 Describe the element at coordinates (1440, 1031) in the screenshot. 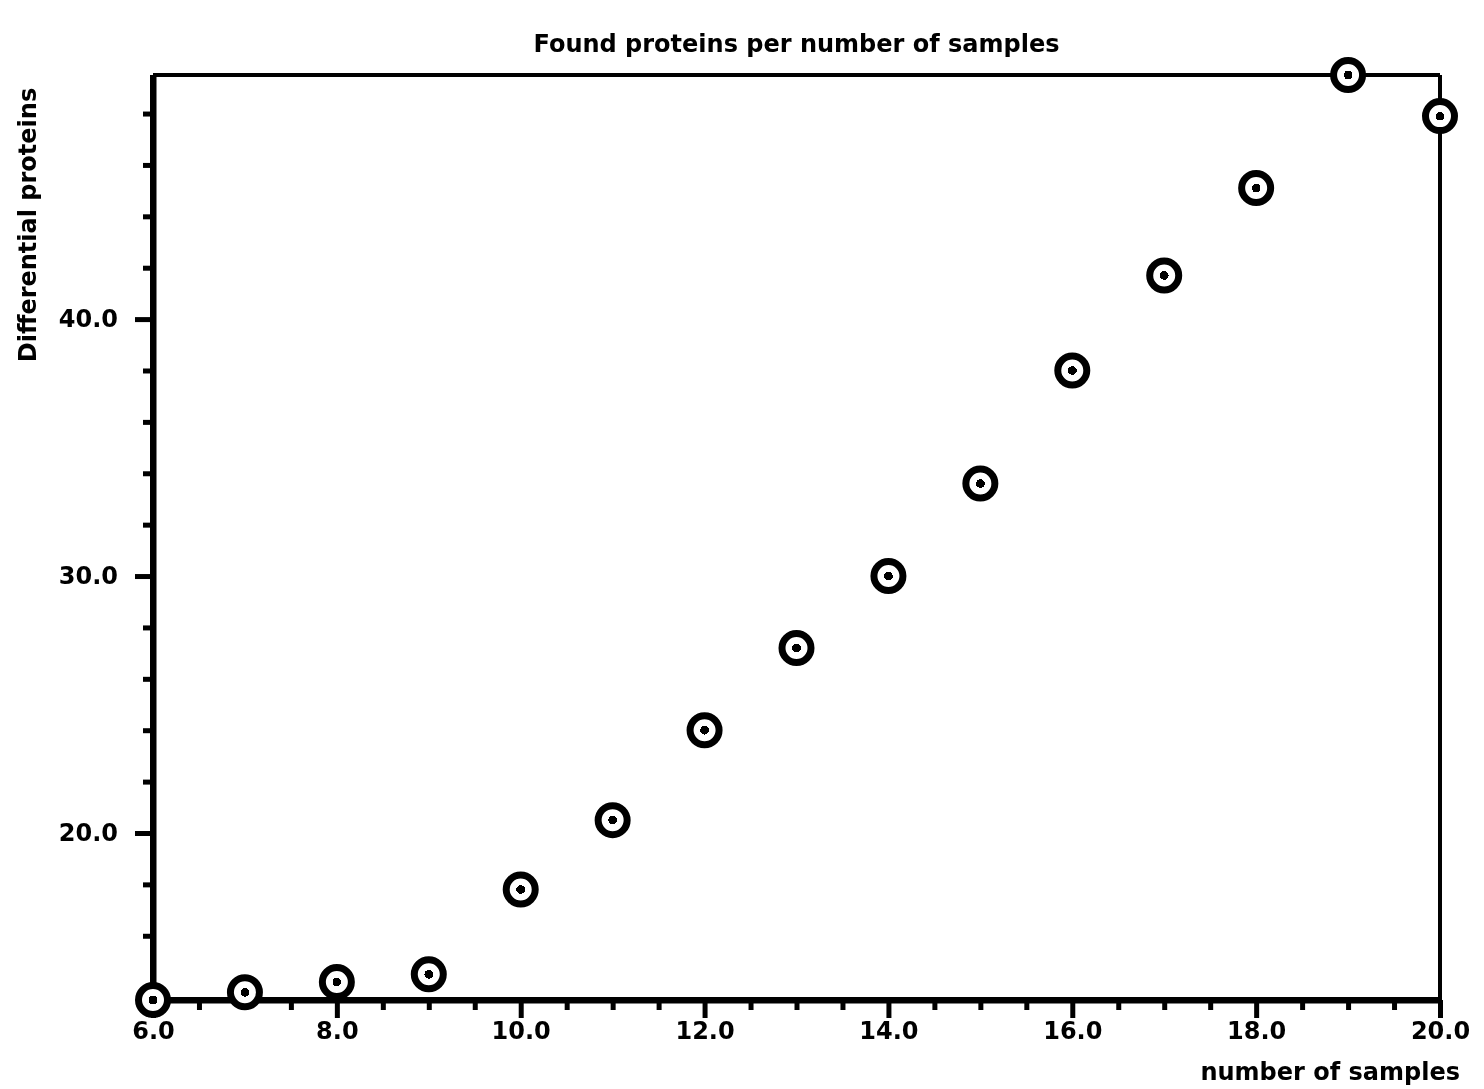

I see `x-tick-label: 20.0` at that location.